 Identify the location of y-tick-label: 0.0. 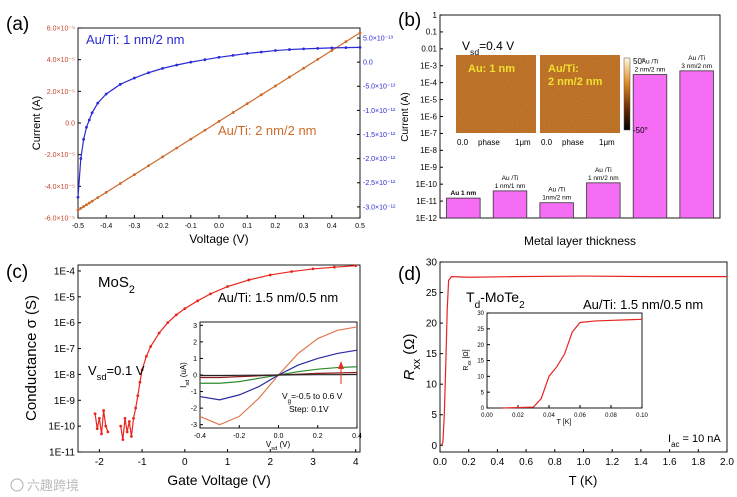
(70, 123).